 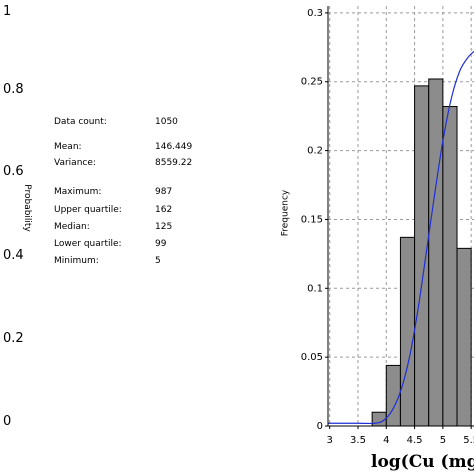 What do you see at coordinates (78, 192) in the screenshot?
I see `stat-label: Maximum:` at bounding box center [78, 192].